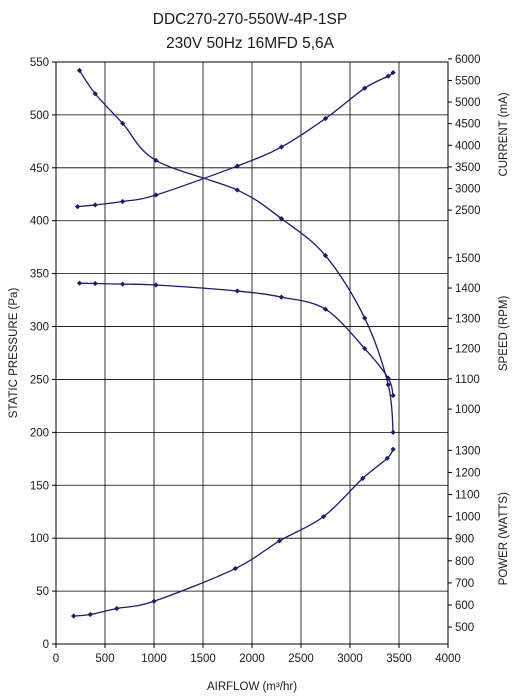  What do you see at coordinates (464, 628) in the screenshot?
I see `right-tick-label: 500` at bounding box center [464, 628].